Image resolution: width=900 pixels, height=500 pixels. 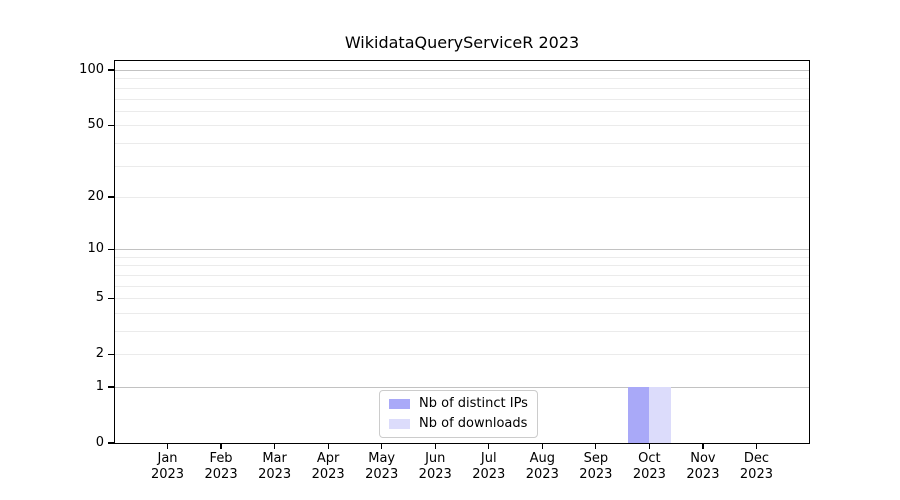 I want to click on bar-distinct-ips-oct-2023, so click(x=638, y=414).